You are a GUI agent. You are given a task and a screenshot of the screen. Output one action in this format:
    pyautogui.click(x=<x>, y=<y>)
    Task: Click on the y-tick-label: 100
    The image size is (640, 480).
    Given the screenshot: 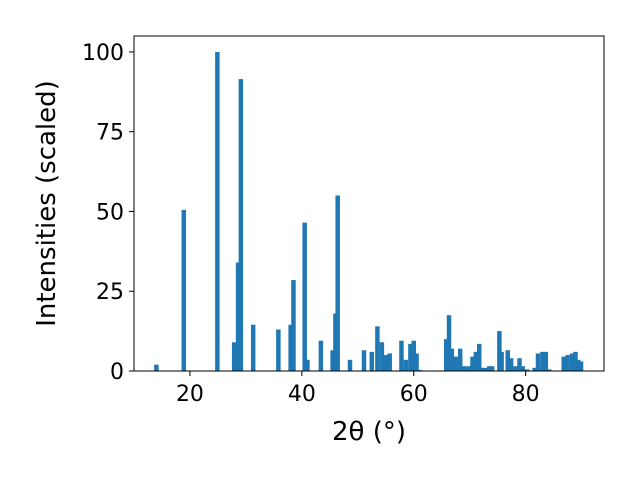 What is the action you would take?
    pyautogui.click(x=103, y=53)
    